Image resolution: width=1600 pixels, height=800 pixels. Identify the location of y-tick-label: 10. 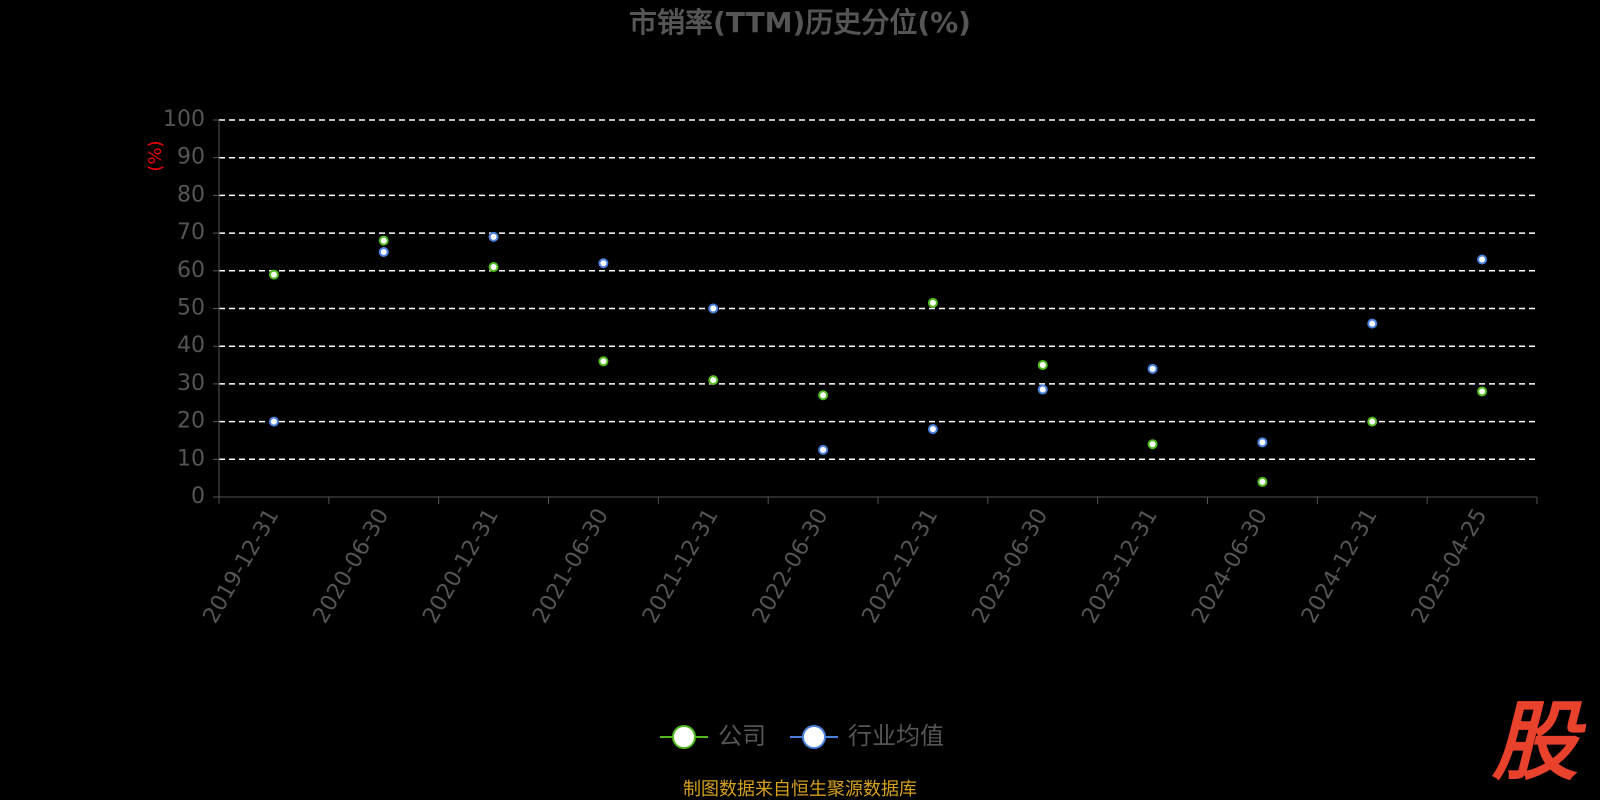
(191, 458).